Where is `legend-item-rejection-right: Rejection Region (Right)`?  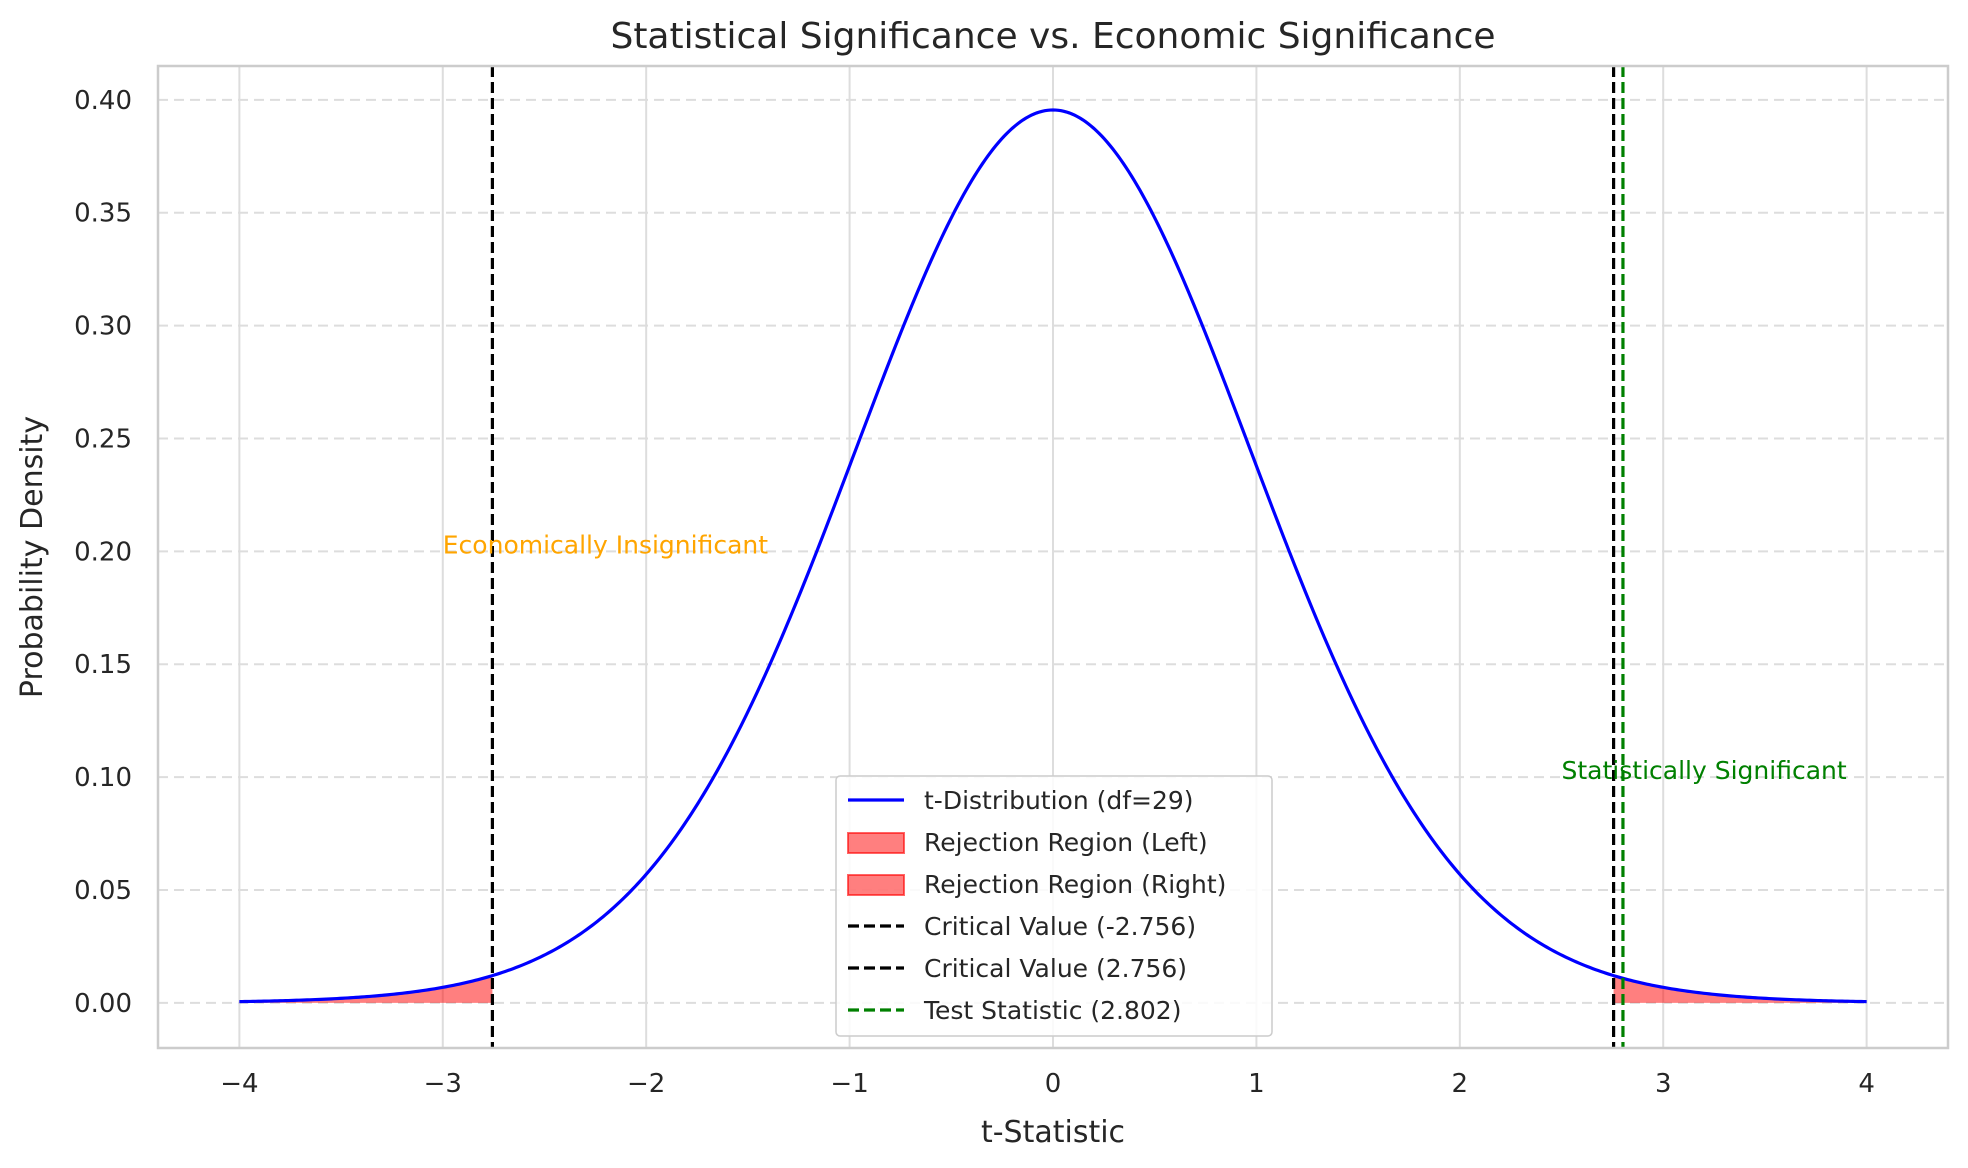
legend-item-rejection-right: Rejection Region (Right) is located at coordinates (1036, 884).